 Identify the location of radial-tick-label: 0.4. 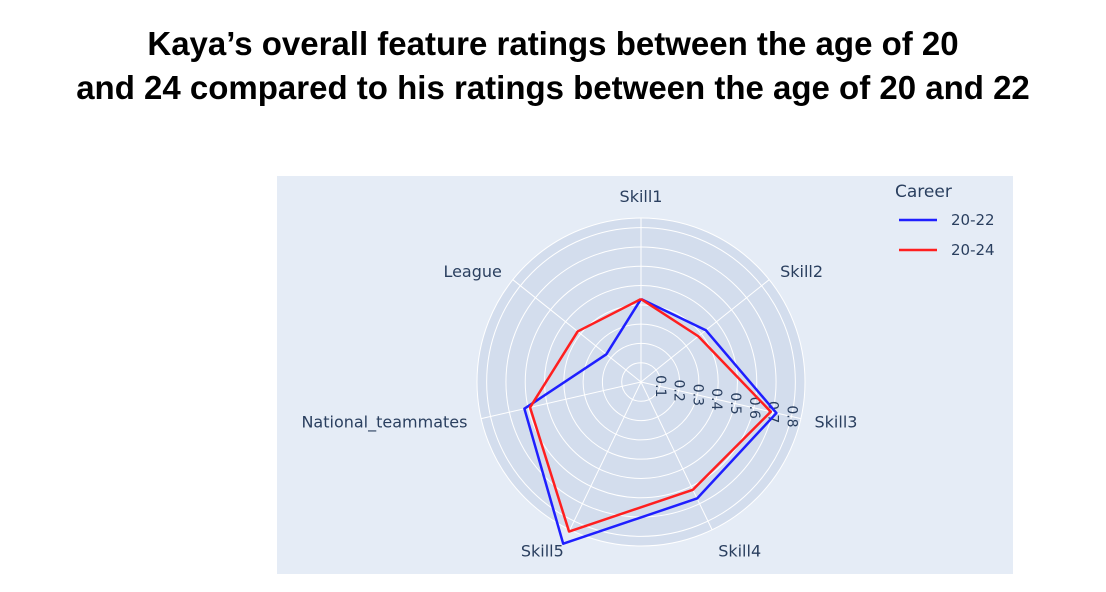
(716, 399).